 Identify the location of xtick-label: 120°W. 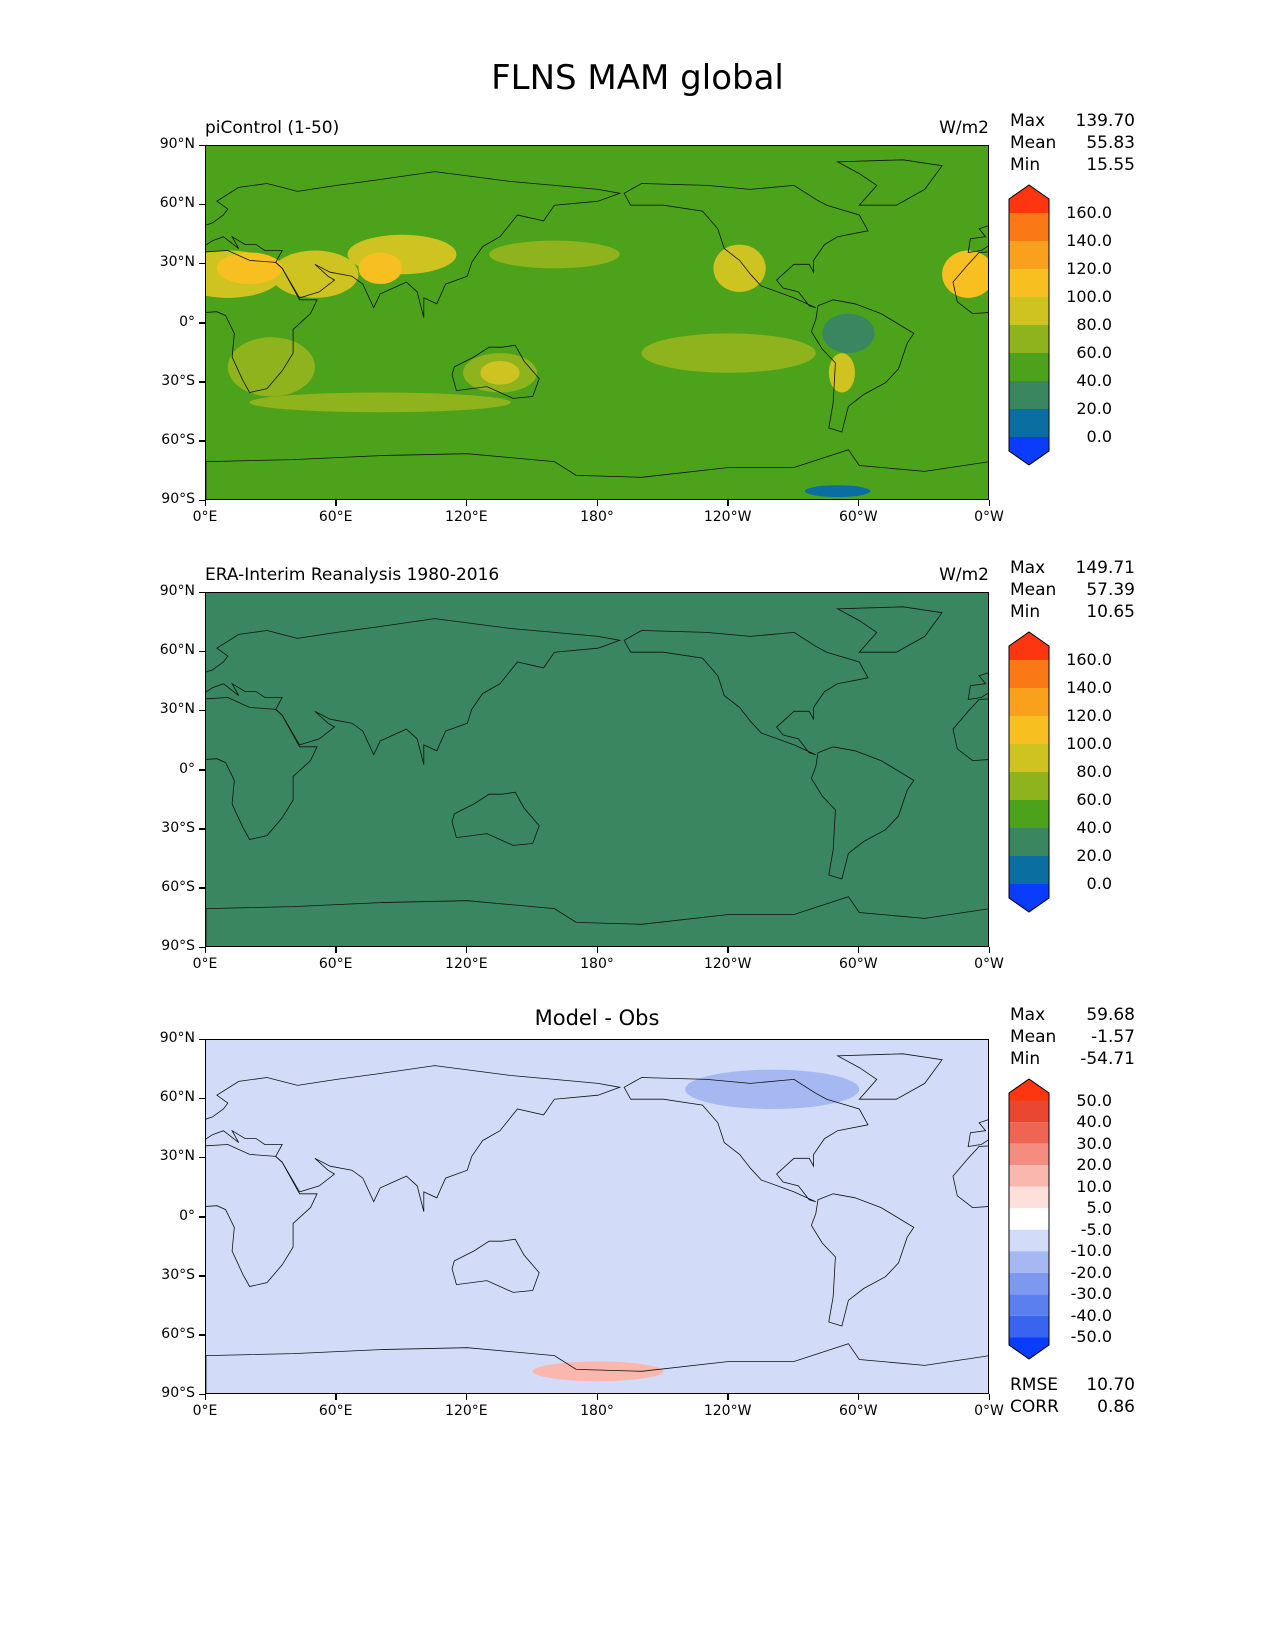
(727, 964).